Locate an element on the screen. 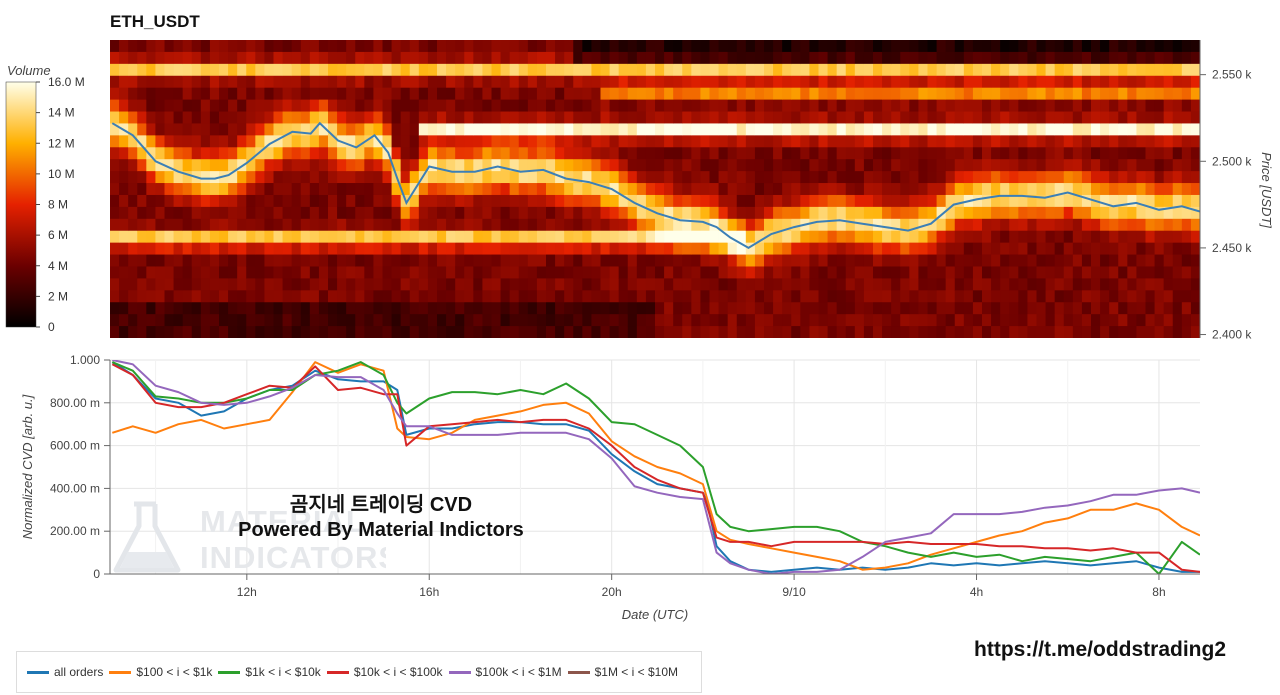 This screenshot has height=695, width=1280. legend-label: $1M < i < $10M is located at coordinates (636, 672).